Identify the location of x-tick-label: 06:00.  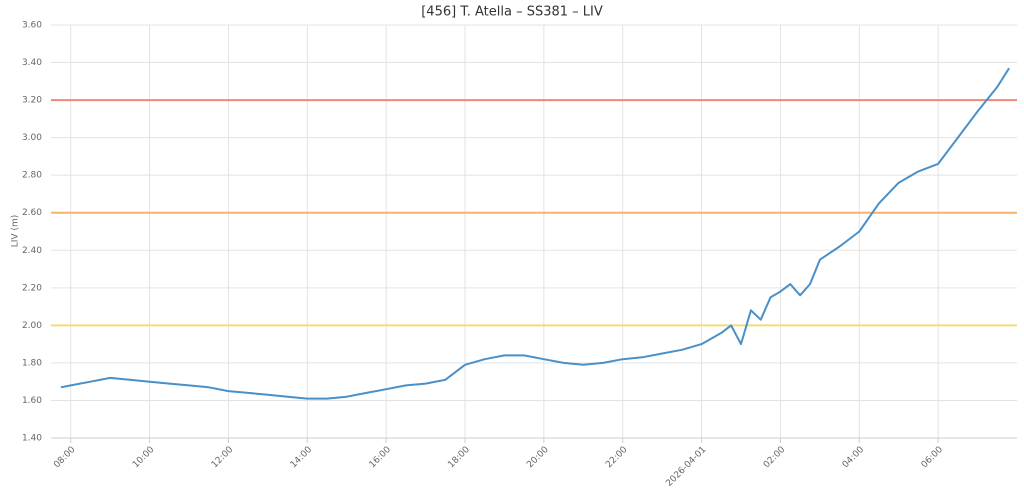
(933, 458).